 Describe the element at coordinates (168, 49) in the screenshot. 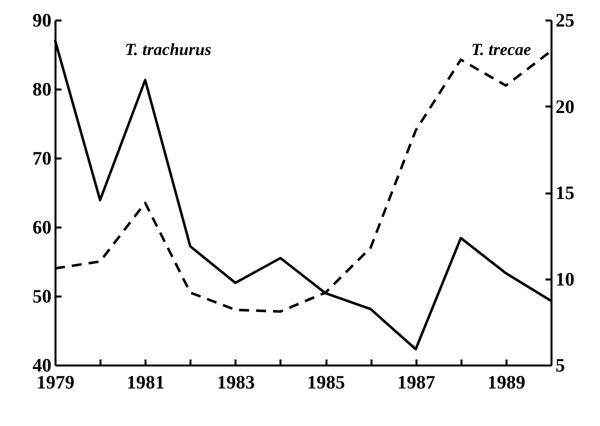

I see `series-label: T. trachurus` at that location.